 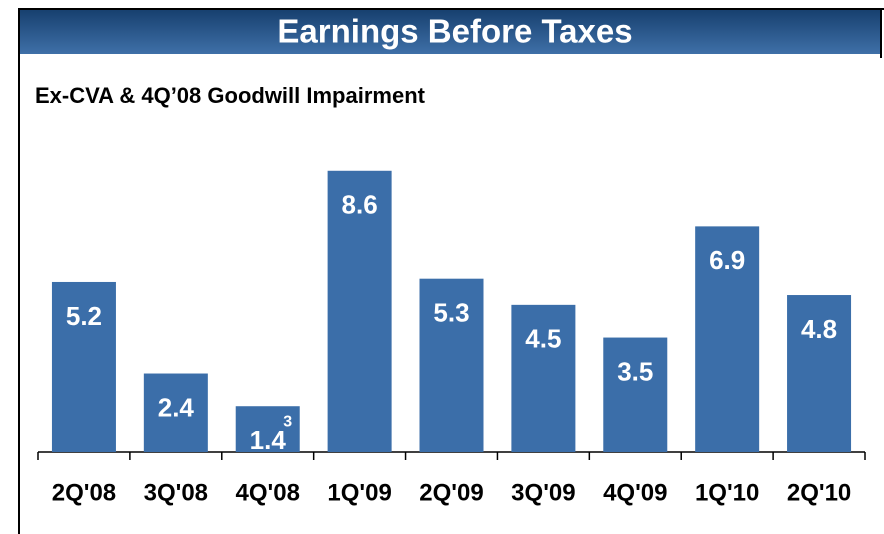 What do you see at coordinates (727, 492) in the screenshot?
I see `x-tick-label: 1Q'10` at bounding box center [727, 492].